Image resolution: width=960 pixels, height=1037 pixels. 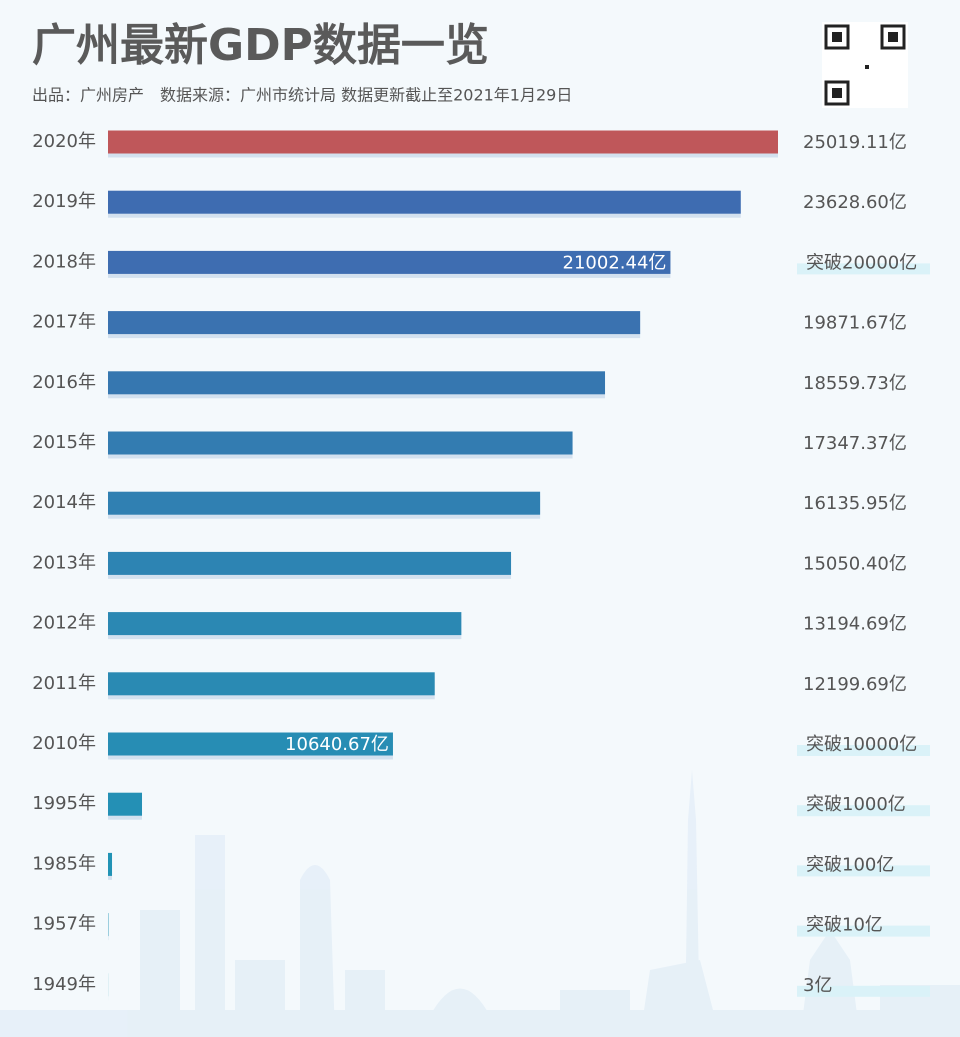 What do you see at coordinates (337, 744) in the screenshot?
I see `value-label: 10640.67亿` at bounding box center [337, 744].